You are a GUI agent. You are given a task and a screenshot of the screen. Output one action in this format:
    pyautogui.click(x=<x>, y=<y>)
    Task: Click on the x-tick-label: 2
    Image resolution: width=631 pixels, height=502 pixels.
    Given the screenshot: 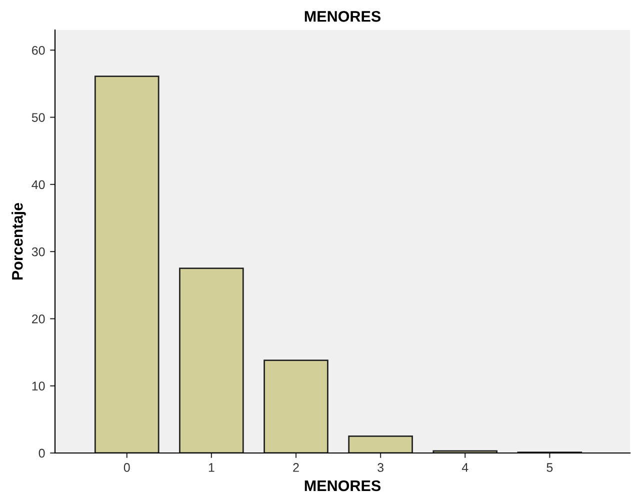 What is the action you would take?
    pyautogui.click(x=296, y=467)
    